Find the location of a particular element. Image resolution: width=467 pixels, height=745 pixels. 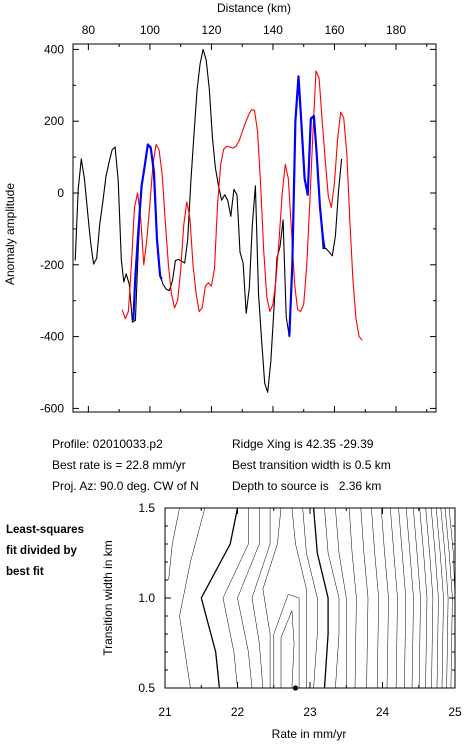

contour-x-tick-label: 23 is located at coordinates (310, 712).